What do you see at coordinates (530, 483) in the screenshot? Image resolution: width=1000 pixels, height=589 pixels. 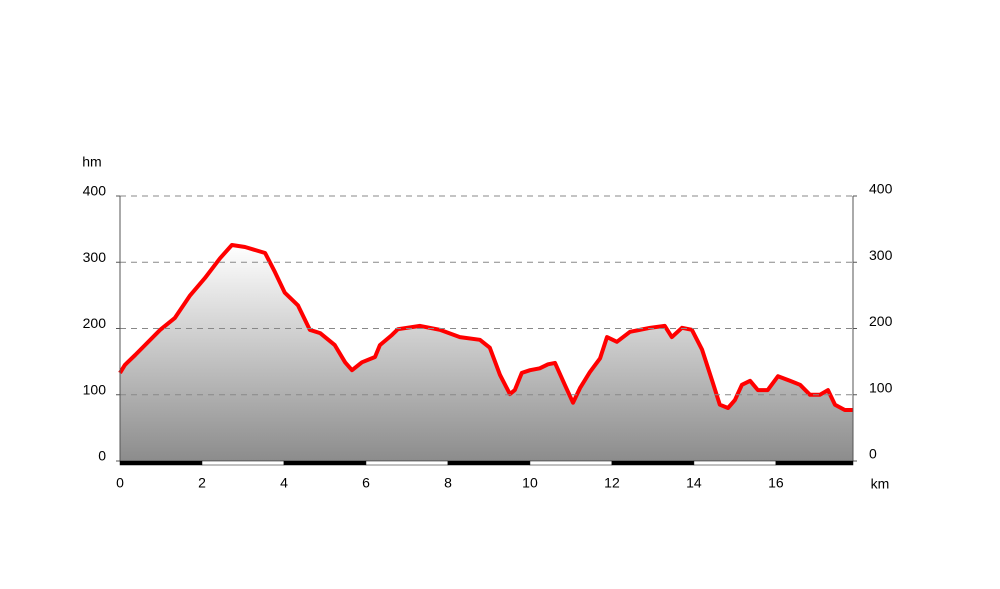 I see `x-tick-label: 10` at bounding box center [530, 483].